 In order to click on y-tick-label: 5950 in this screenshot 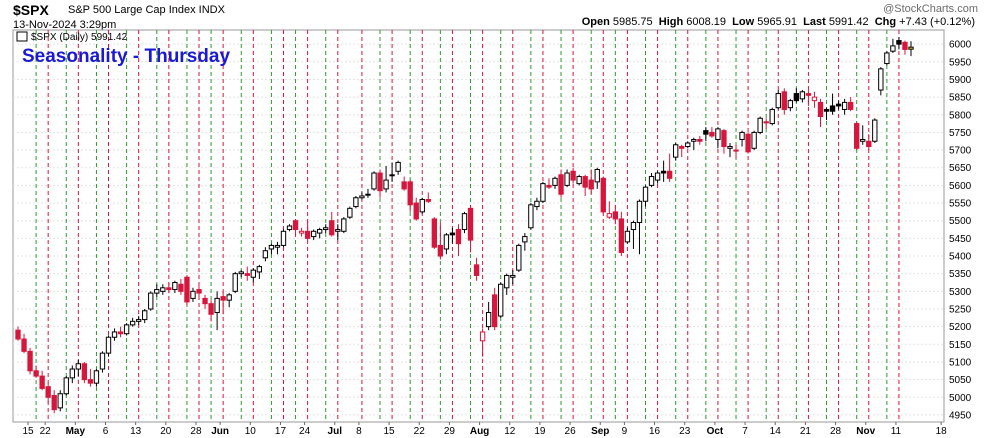, I will do `click(960, 62)`.